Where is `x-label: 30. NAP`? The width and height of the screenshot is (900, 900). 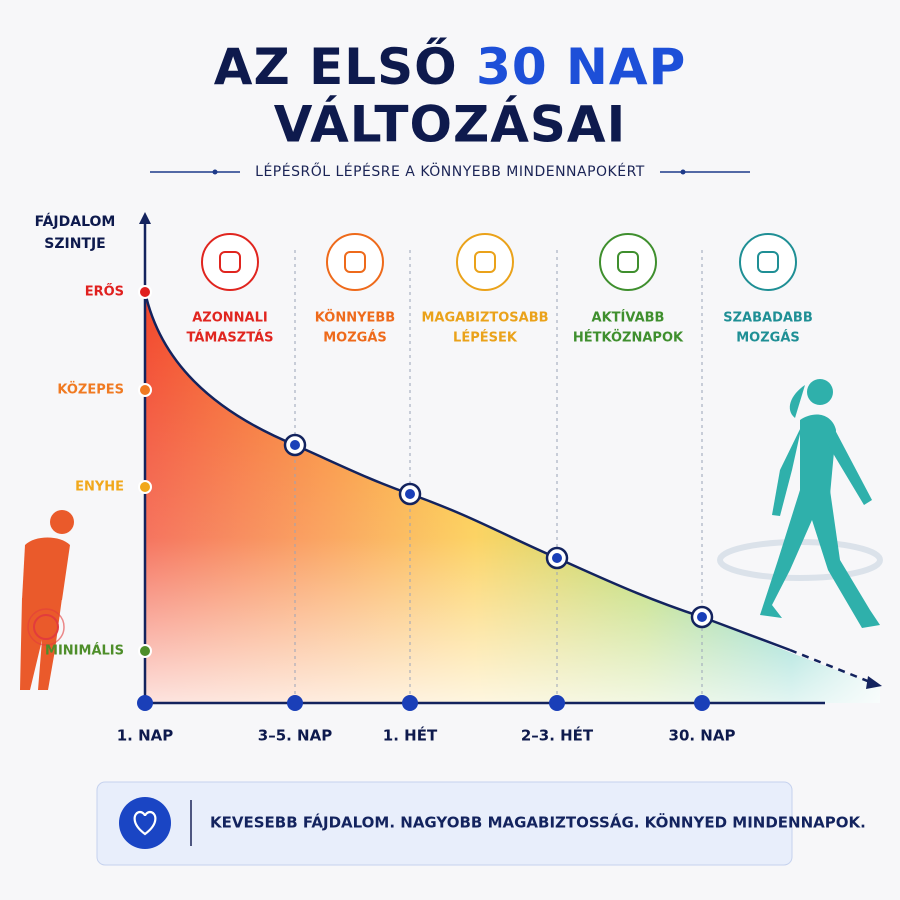
x-label: 30. NAP is located at coordinates (702, 736).